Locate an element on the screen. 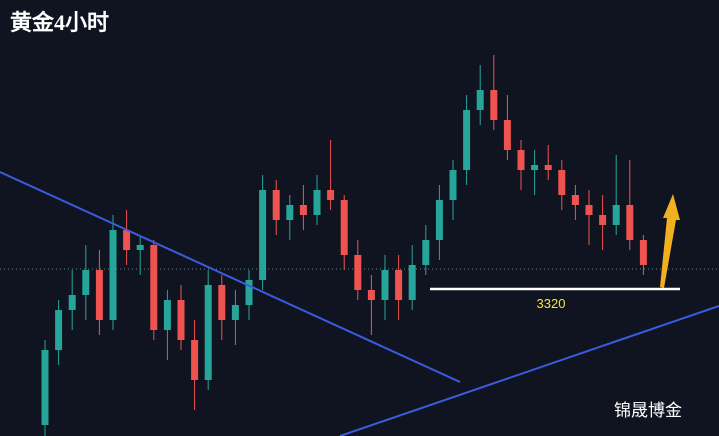 The image size is (719, 436). arrow is located at coordinates (670, 241).